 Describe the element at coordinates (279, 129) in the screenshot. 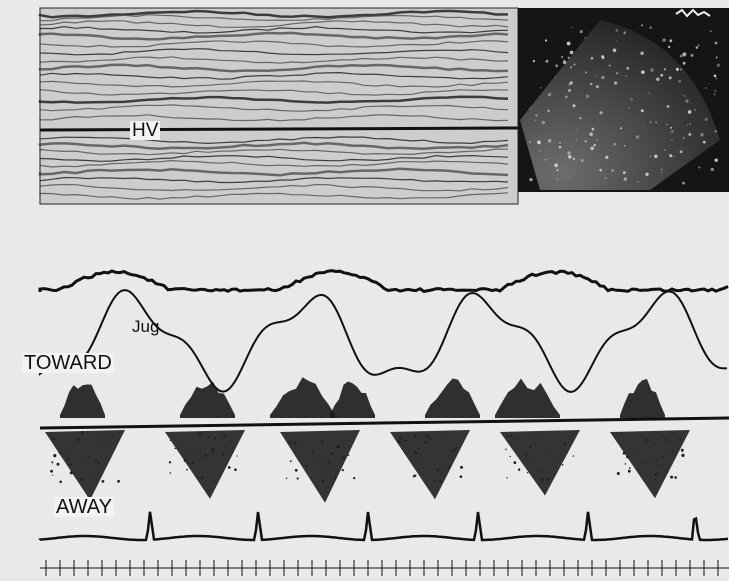

I see `hv-cursor-line` at that location.